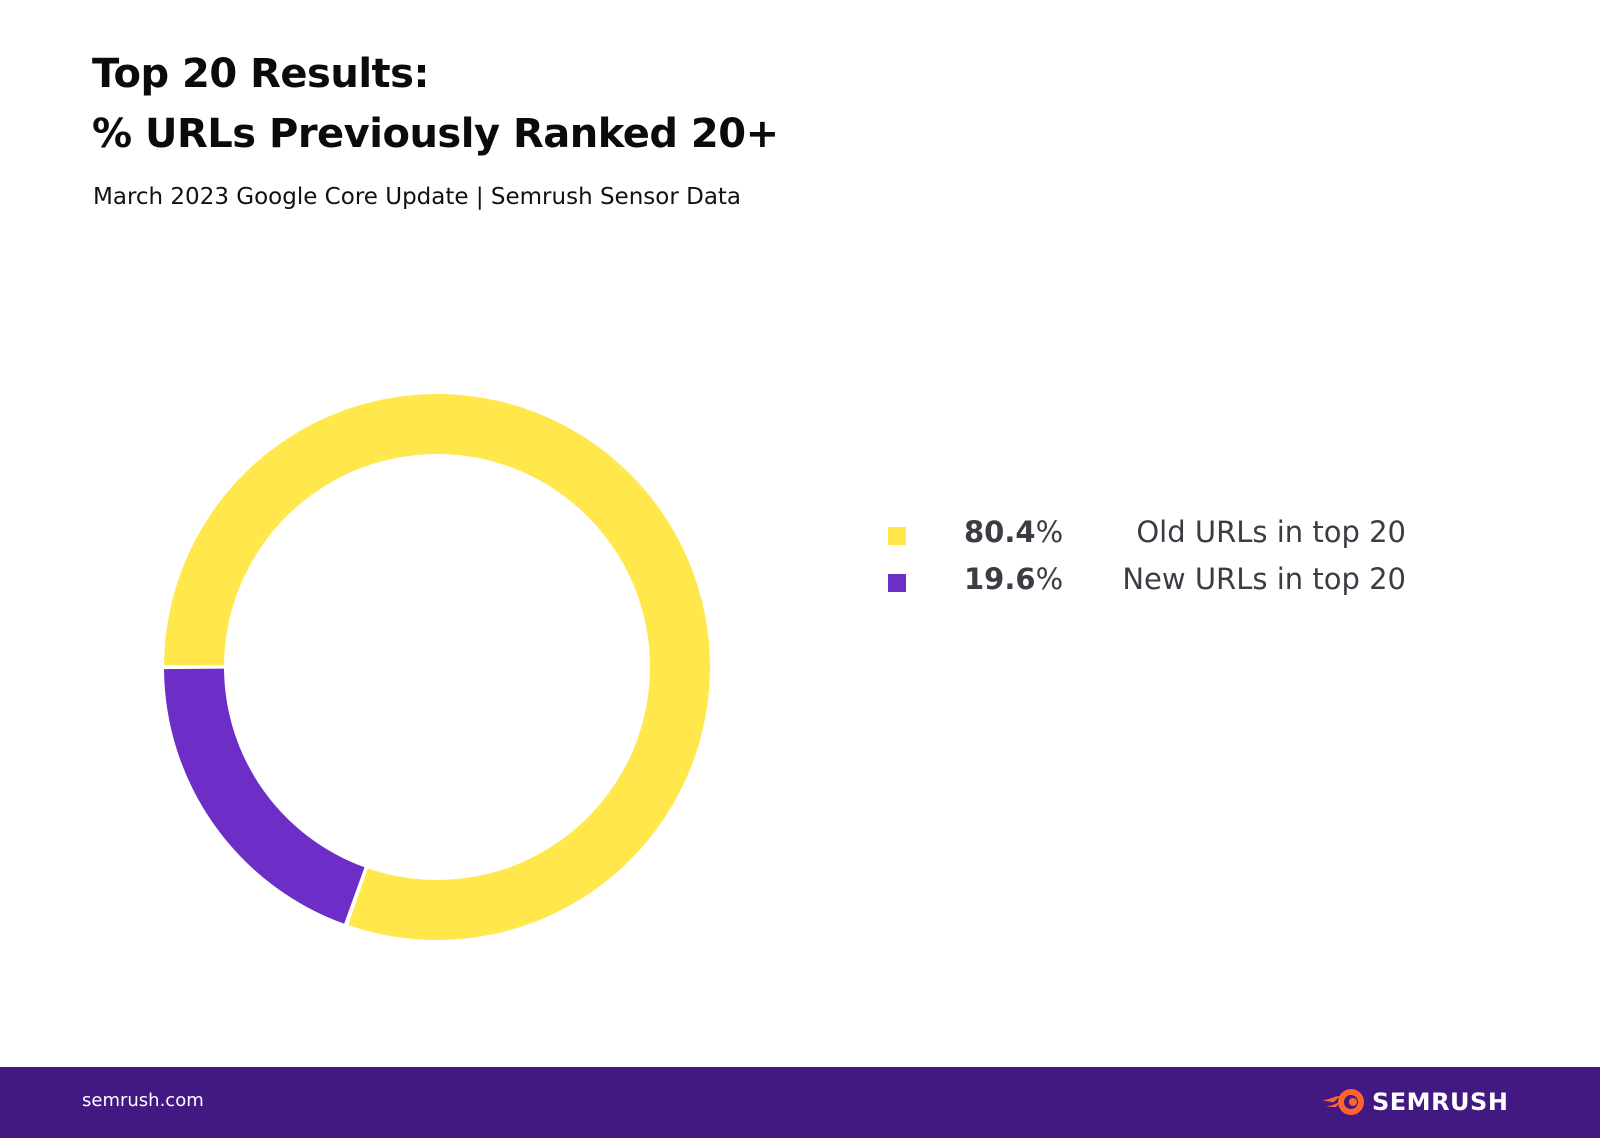  Describe the element at coordinates (1271, 532) in the screenshot. I see `legend-label-old-urls: Old URLs in top 20` at that location.